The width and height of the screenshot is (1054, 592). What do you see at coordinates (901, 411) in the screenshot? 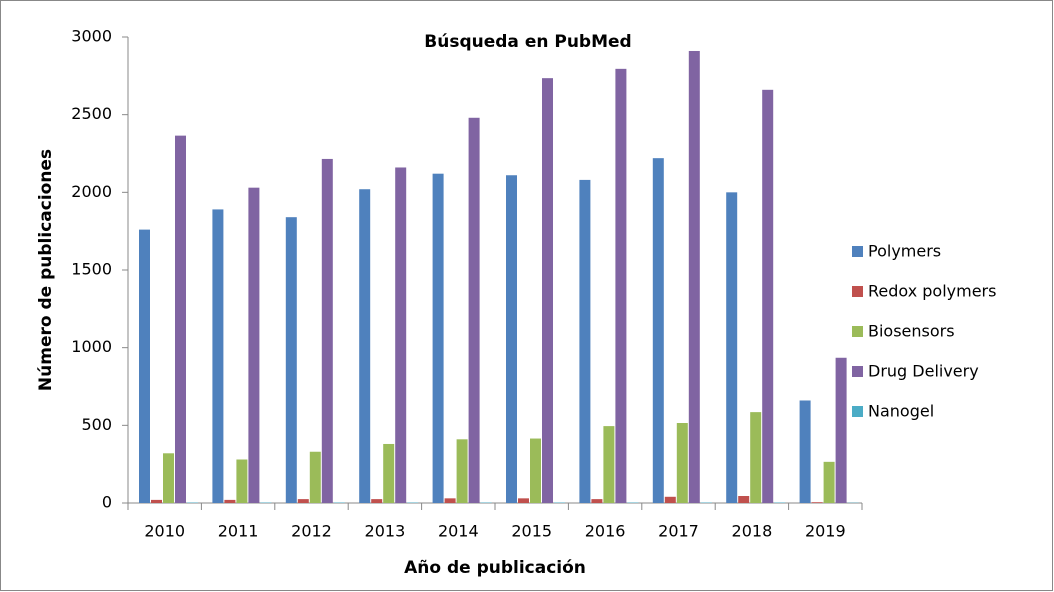
I see `legend-label: Nanogel` at bounding box center [901, 411].